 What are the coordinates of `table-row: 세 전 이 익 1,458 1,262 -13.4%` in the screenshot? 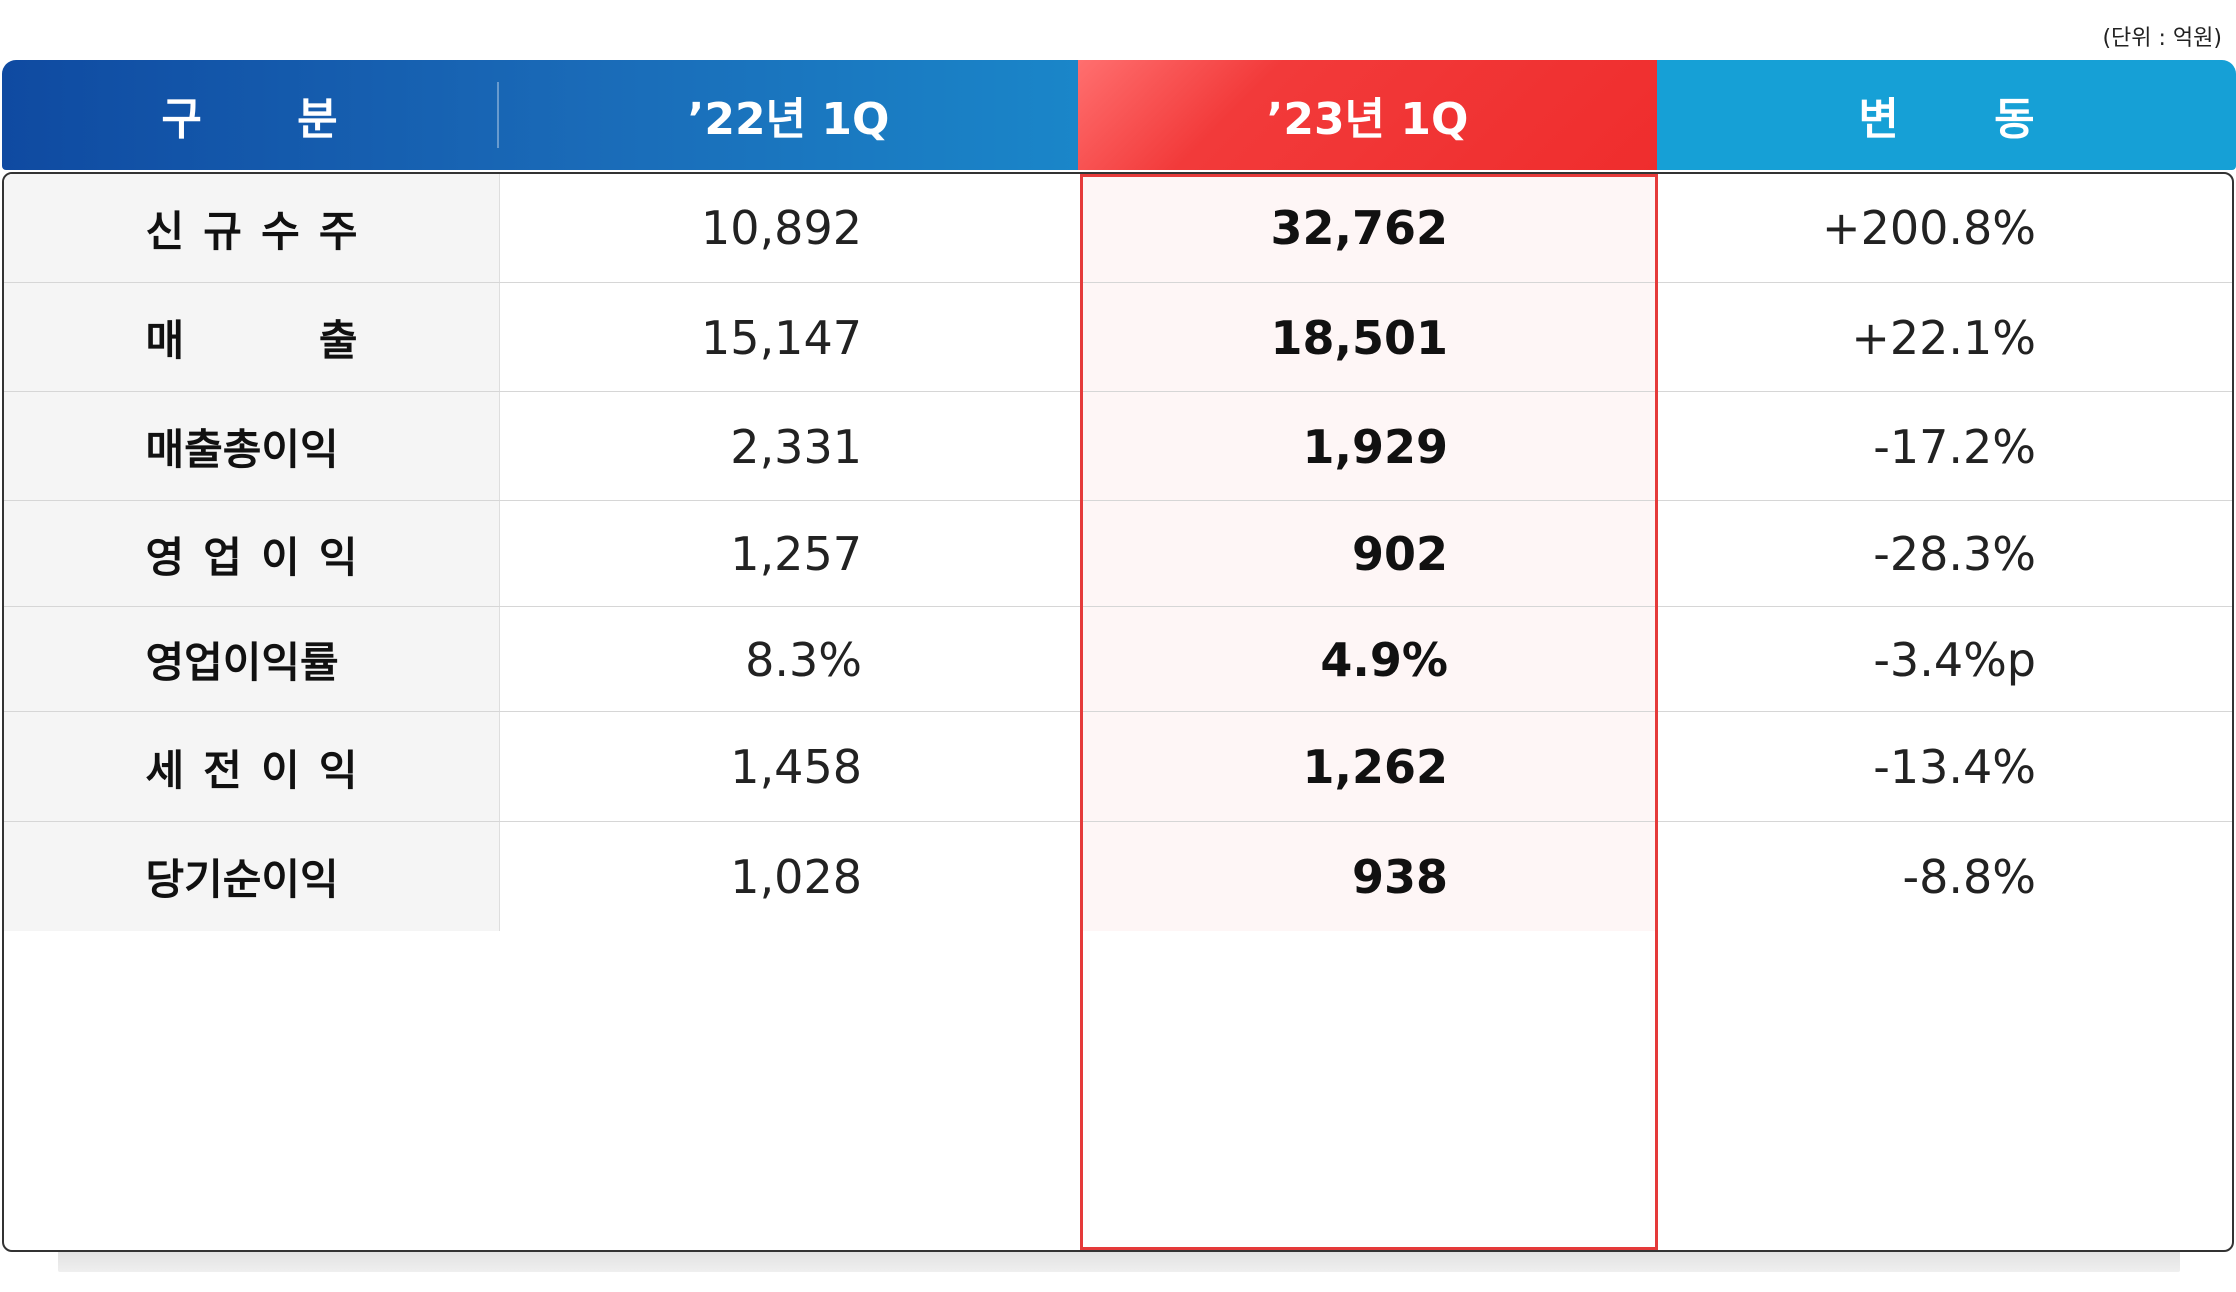 It's located at (1118, 766).